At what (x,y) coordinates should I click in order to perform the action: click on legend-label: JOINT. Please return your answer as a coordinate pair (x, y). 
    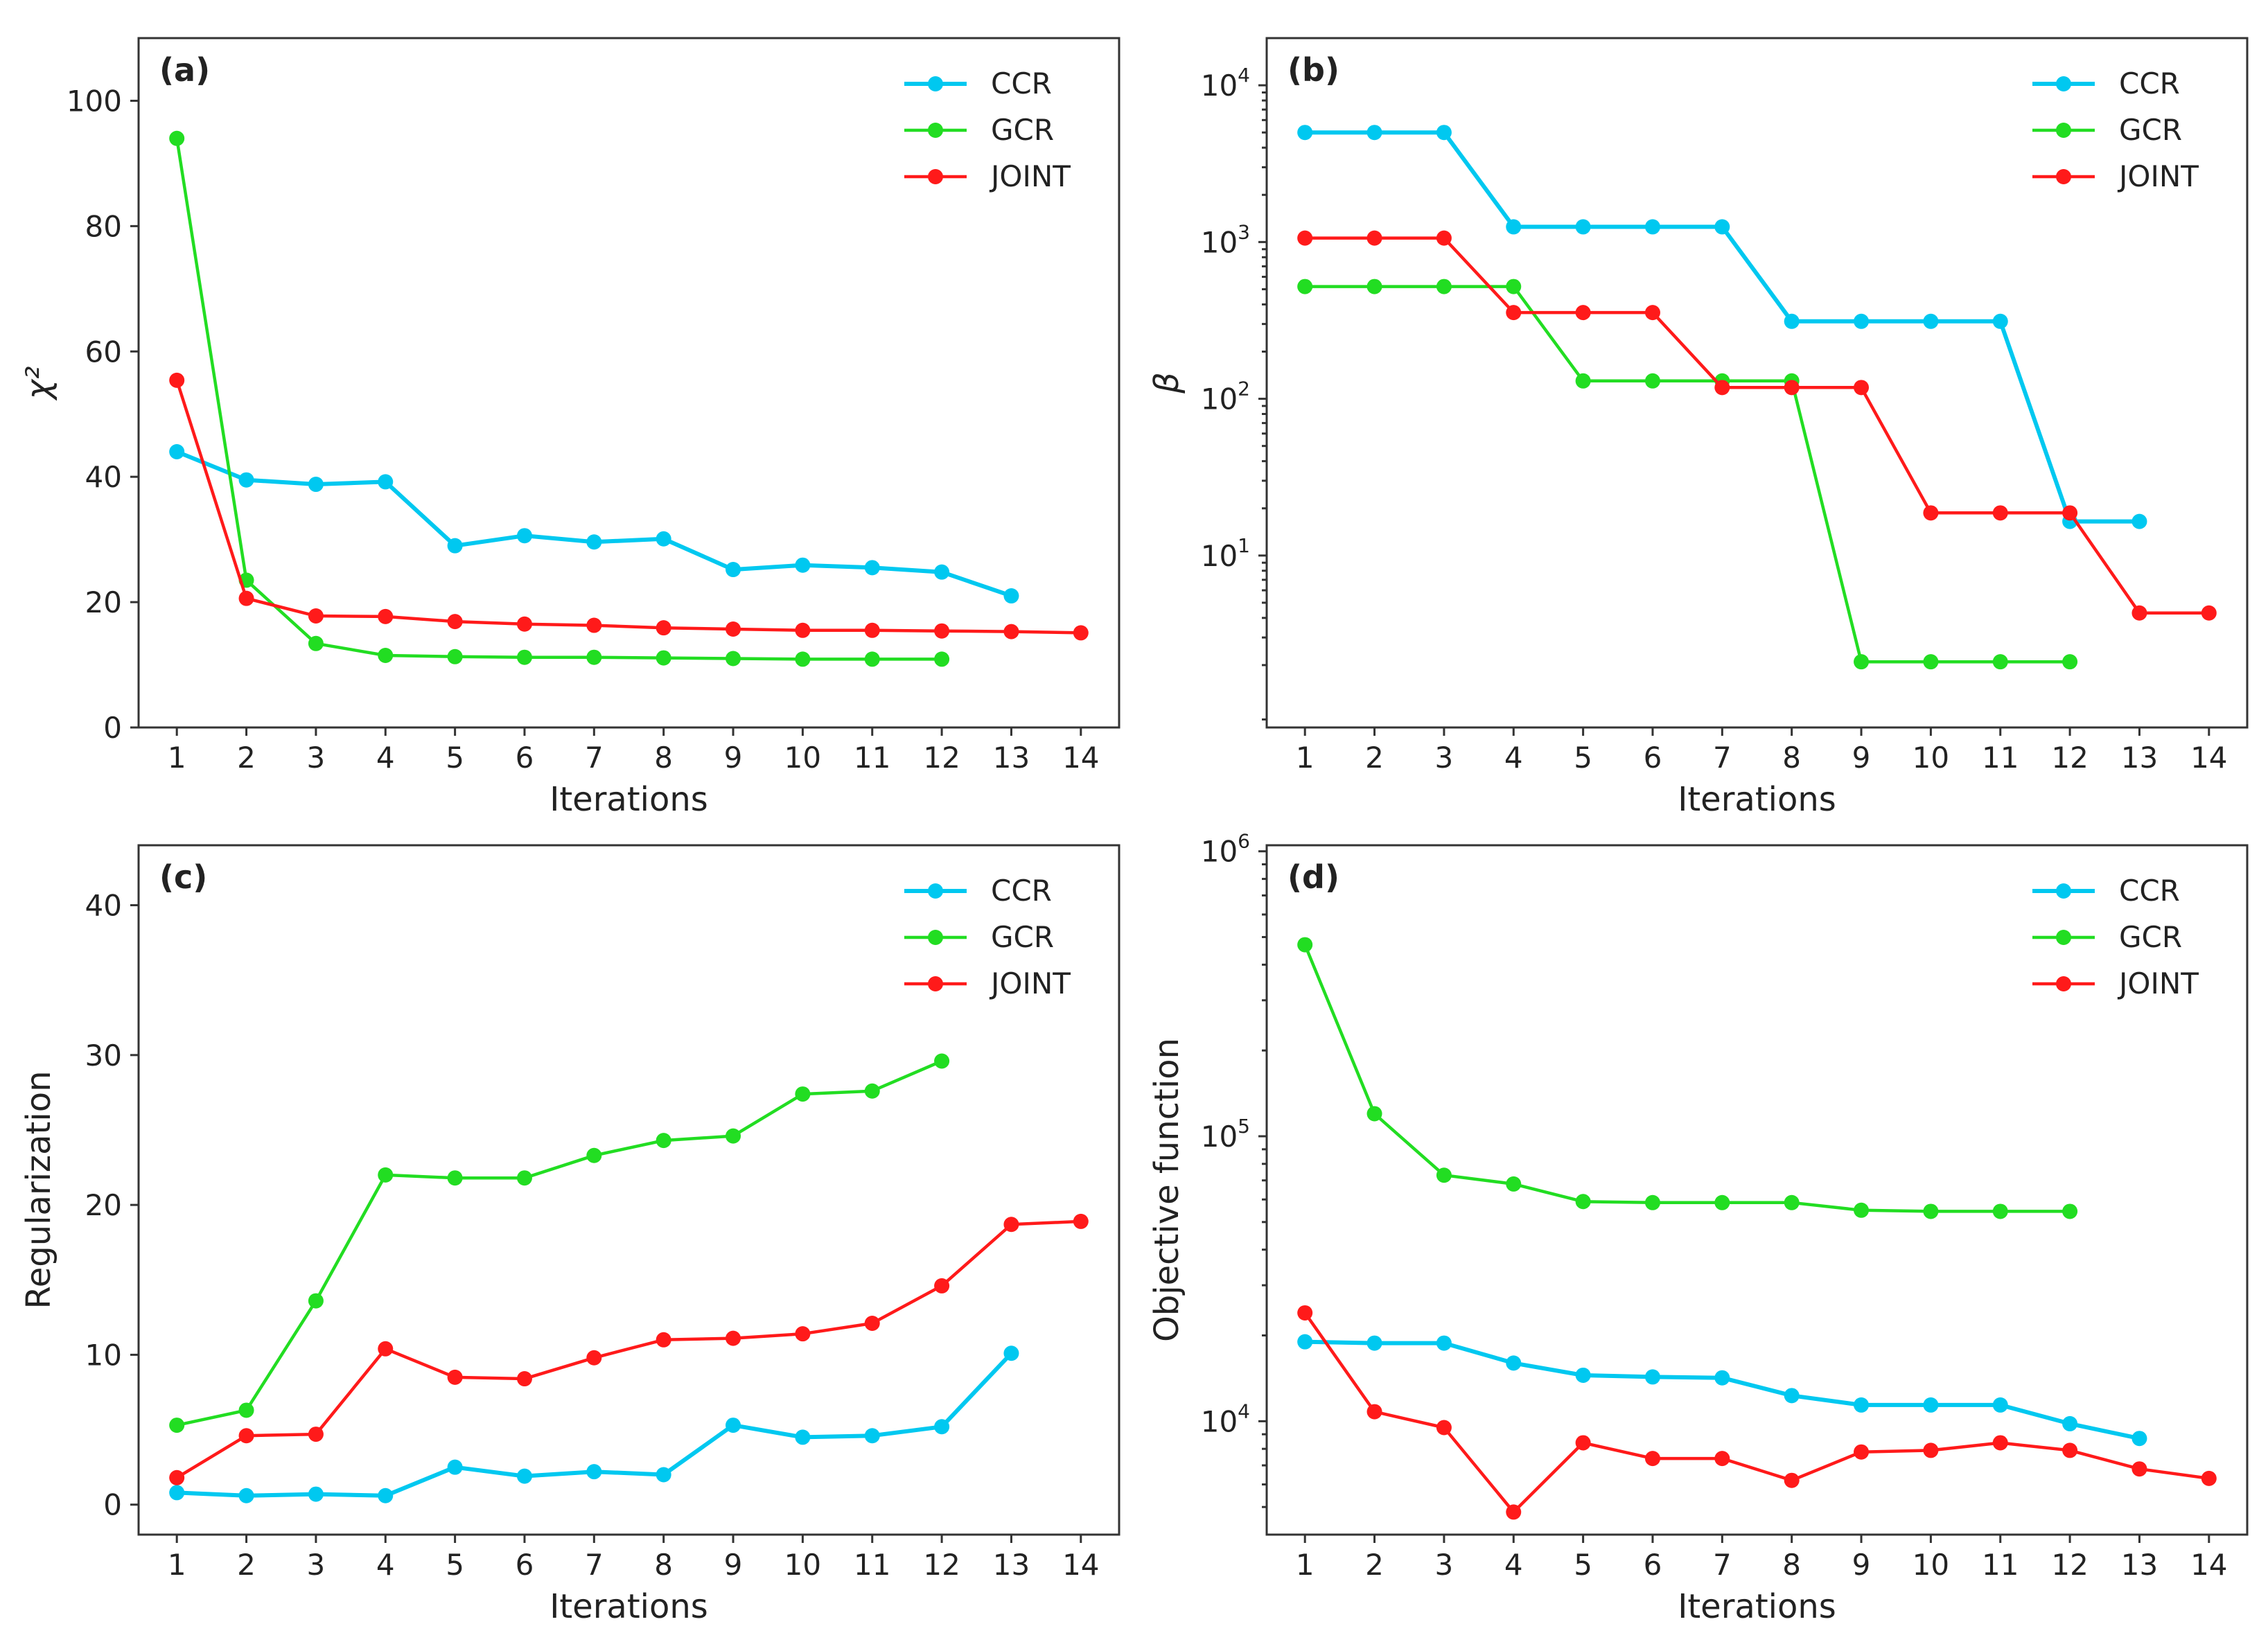
    Looking at the image, I should click on (2158, 983).